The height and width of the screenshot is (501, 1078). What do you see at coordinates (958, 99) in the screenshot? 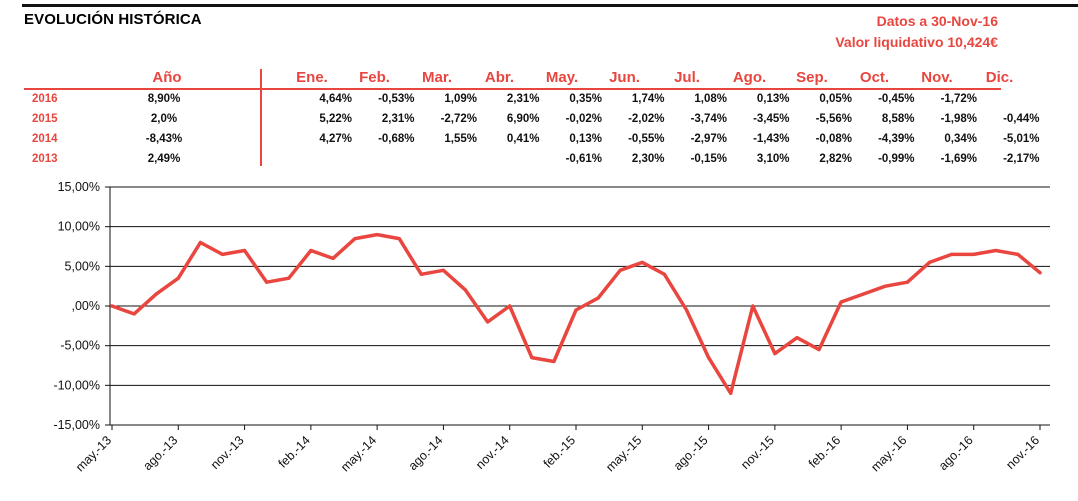
I see `row-month-value: -1,72%` at bounding box center [958, 99].